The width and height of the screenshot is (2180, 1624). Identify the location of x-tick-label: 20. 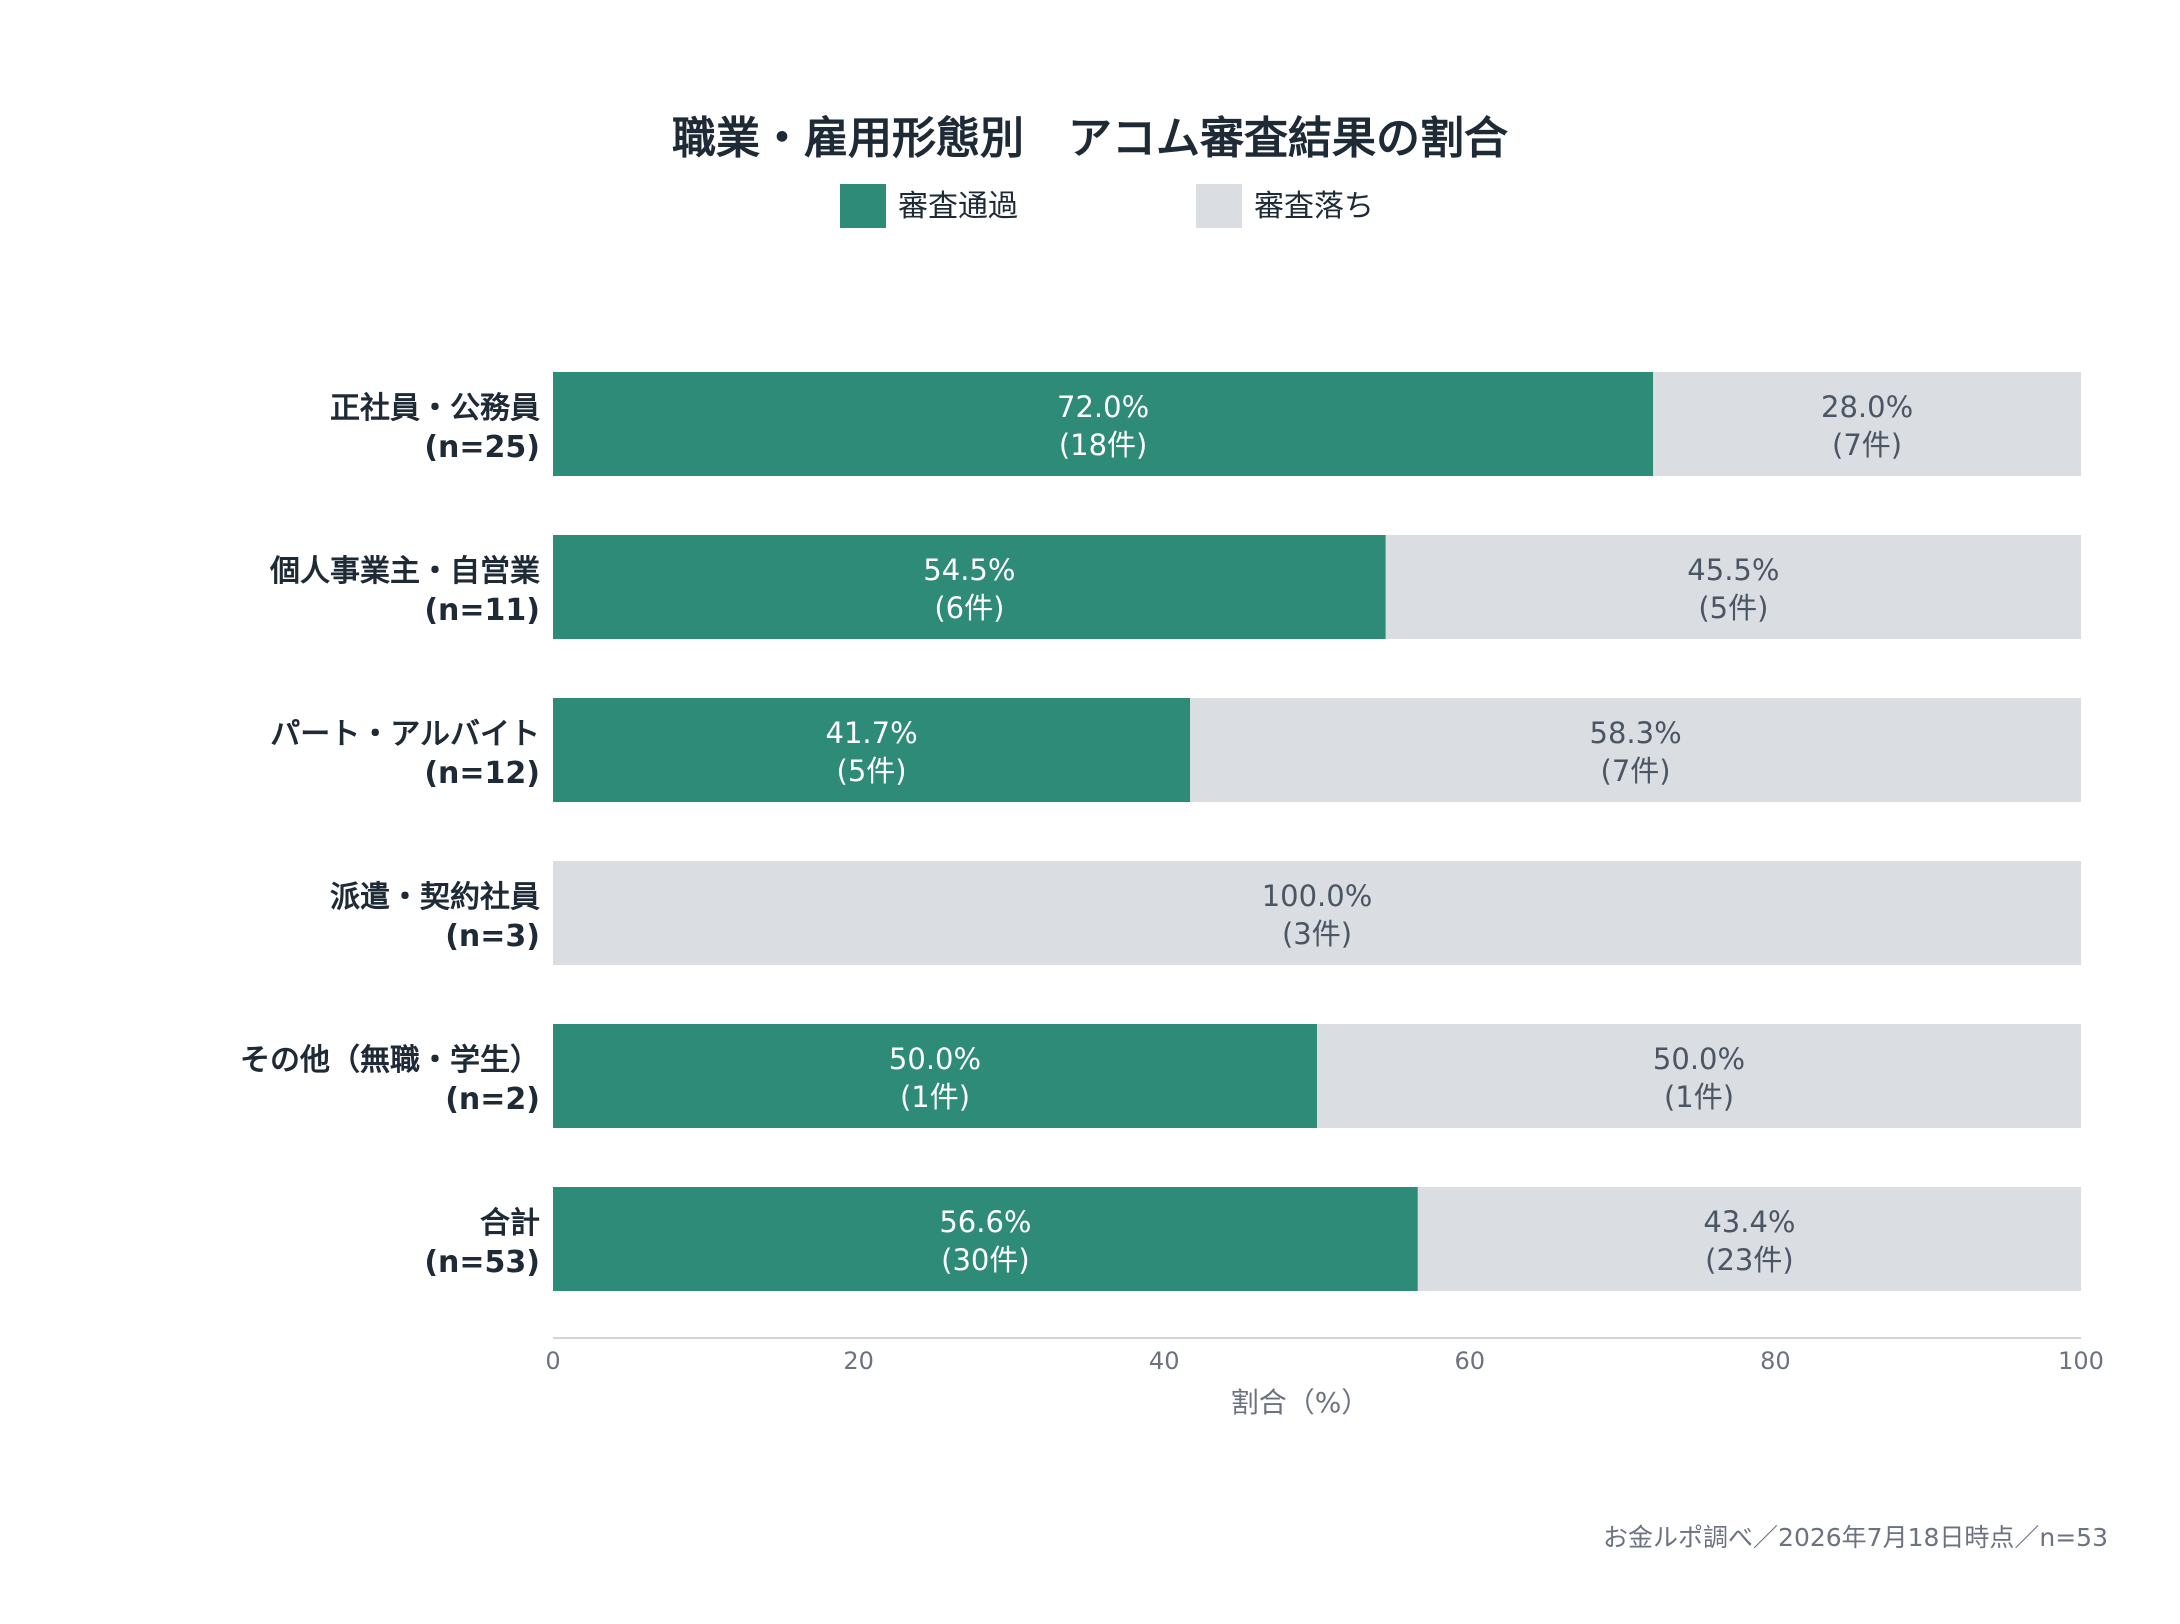
(858, 1361).